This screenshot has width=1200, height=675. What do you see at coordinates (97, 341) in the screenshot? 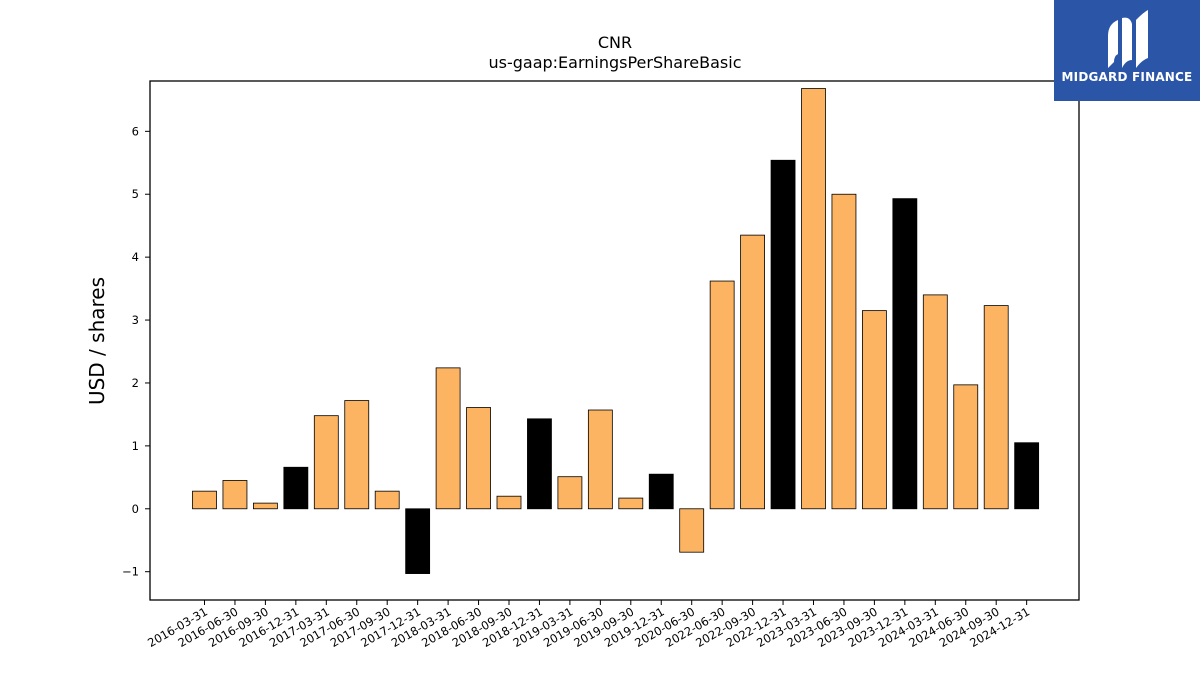
I see `y-axis-label: USD / shares` at bounding box center [97, 341].